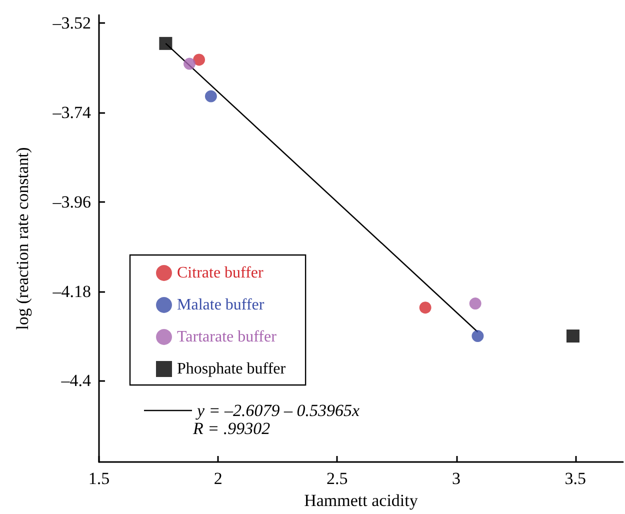  I want to click on legend-label: y = –2.6079 – 0.53965x, so click(277, 410).